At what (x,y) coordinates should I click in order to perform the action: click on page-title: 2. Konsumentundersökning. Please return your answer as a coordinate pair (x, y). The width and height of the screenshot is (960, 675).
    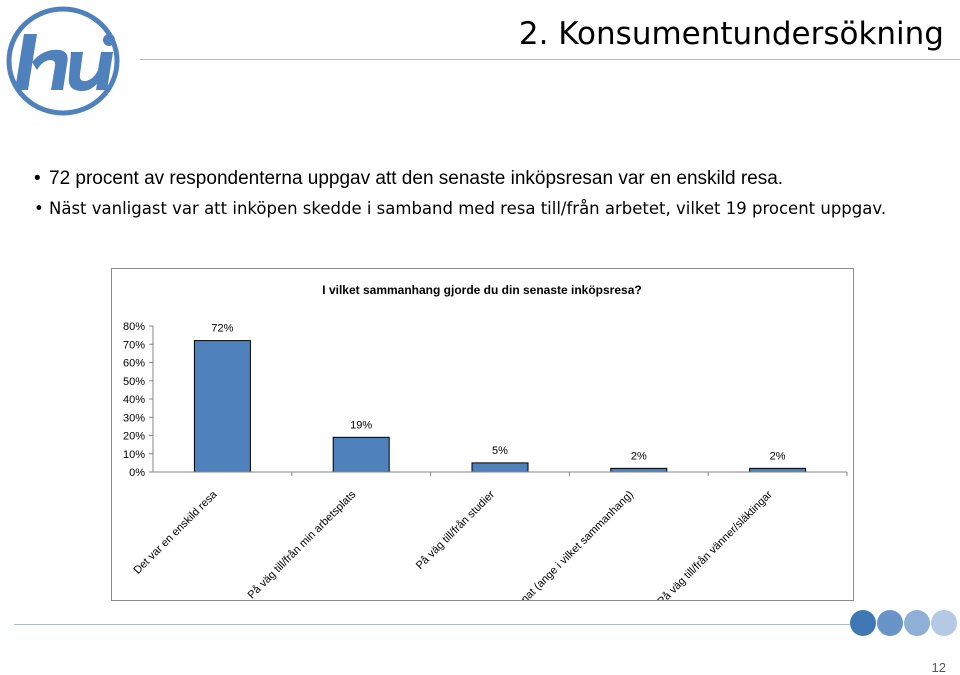
    Looking at the image, I should click on (731, 34).